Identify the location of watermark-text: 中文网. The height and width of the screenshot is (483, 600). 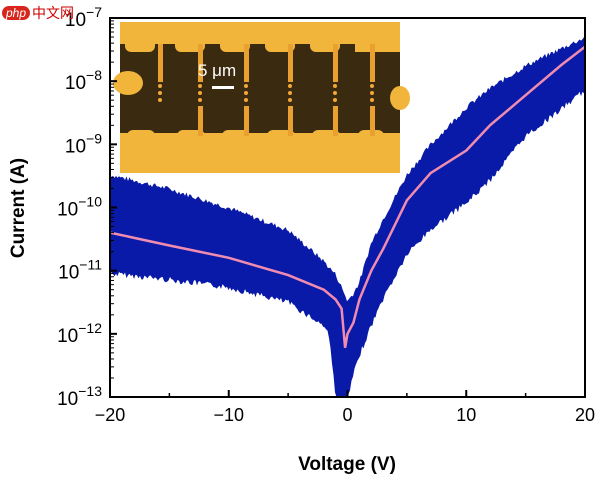
(53, 13).